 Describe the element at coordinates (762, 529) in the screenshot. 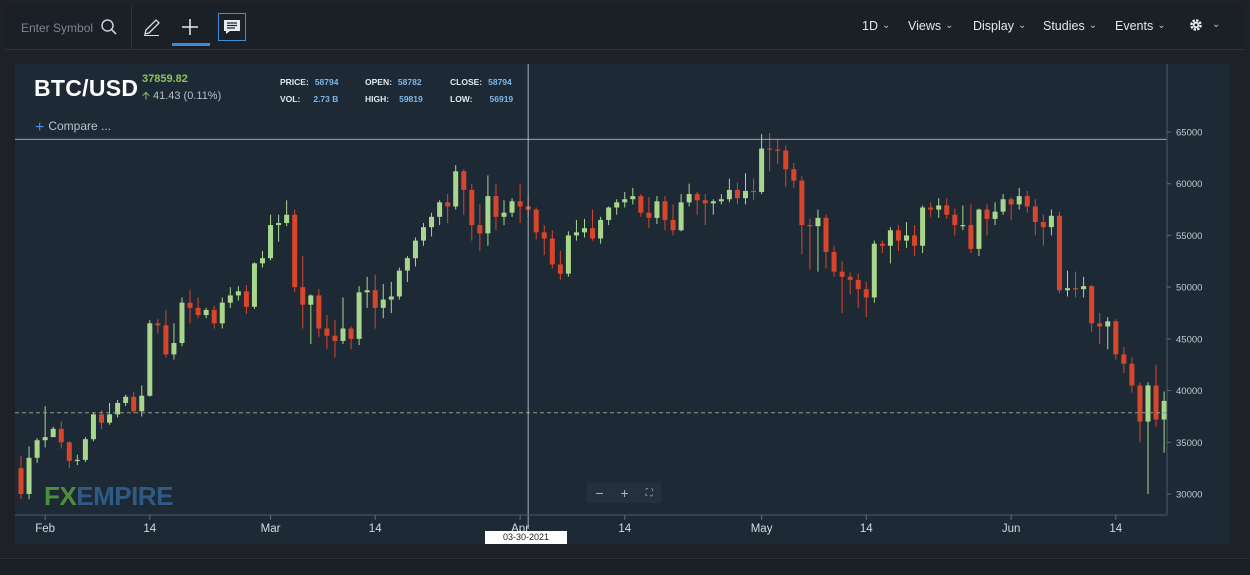

I see `x-tick-label: May` at that location.